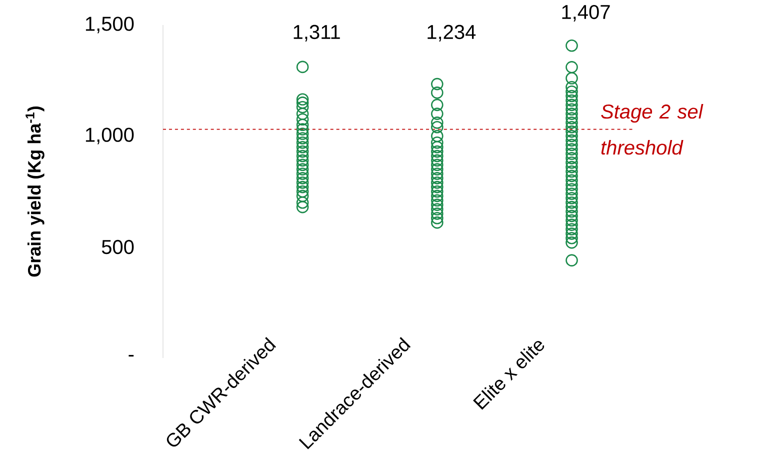 Image resolution: width=780 pixels, height=455 pixels. What do you see at coordinates (317, 33) in the screenshot?
I see `annotation: 1,311` at bounding box center [317, 33].